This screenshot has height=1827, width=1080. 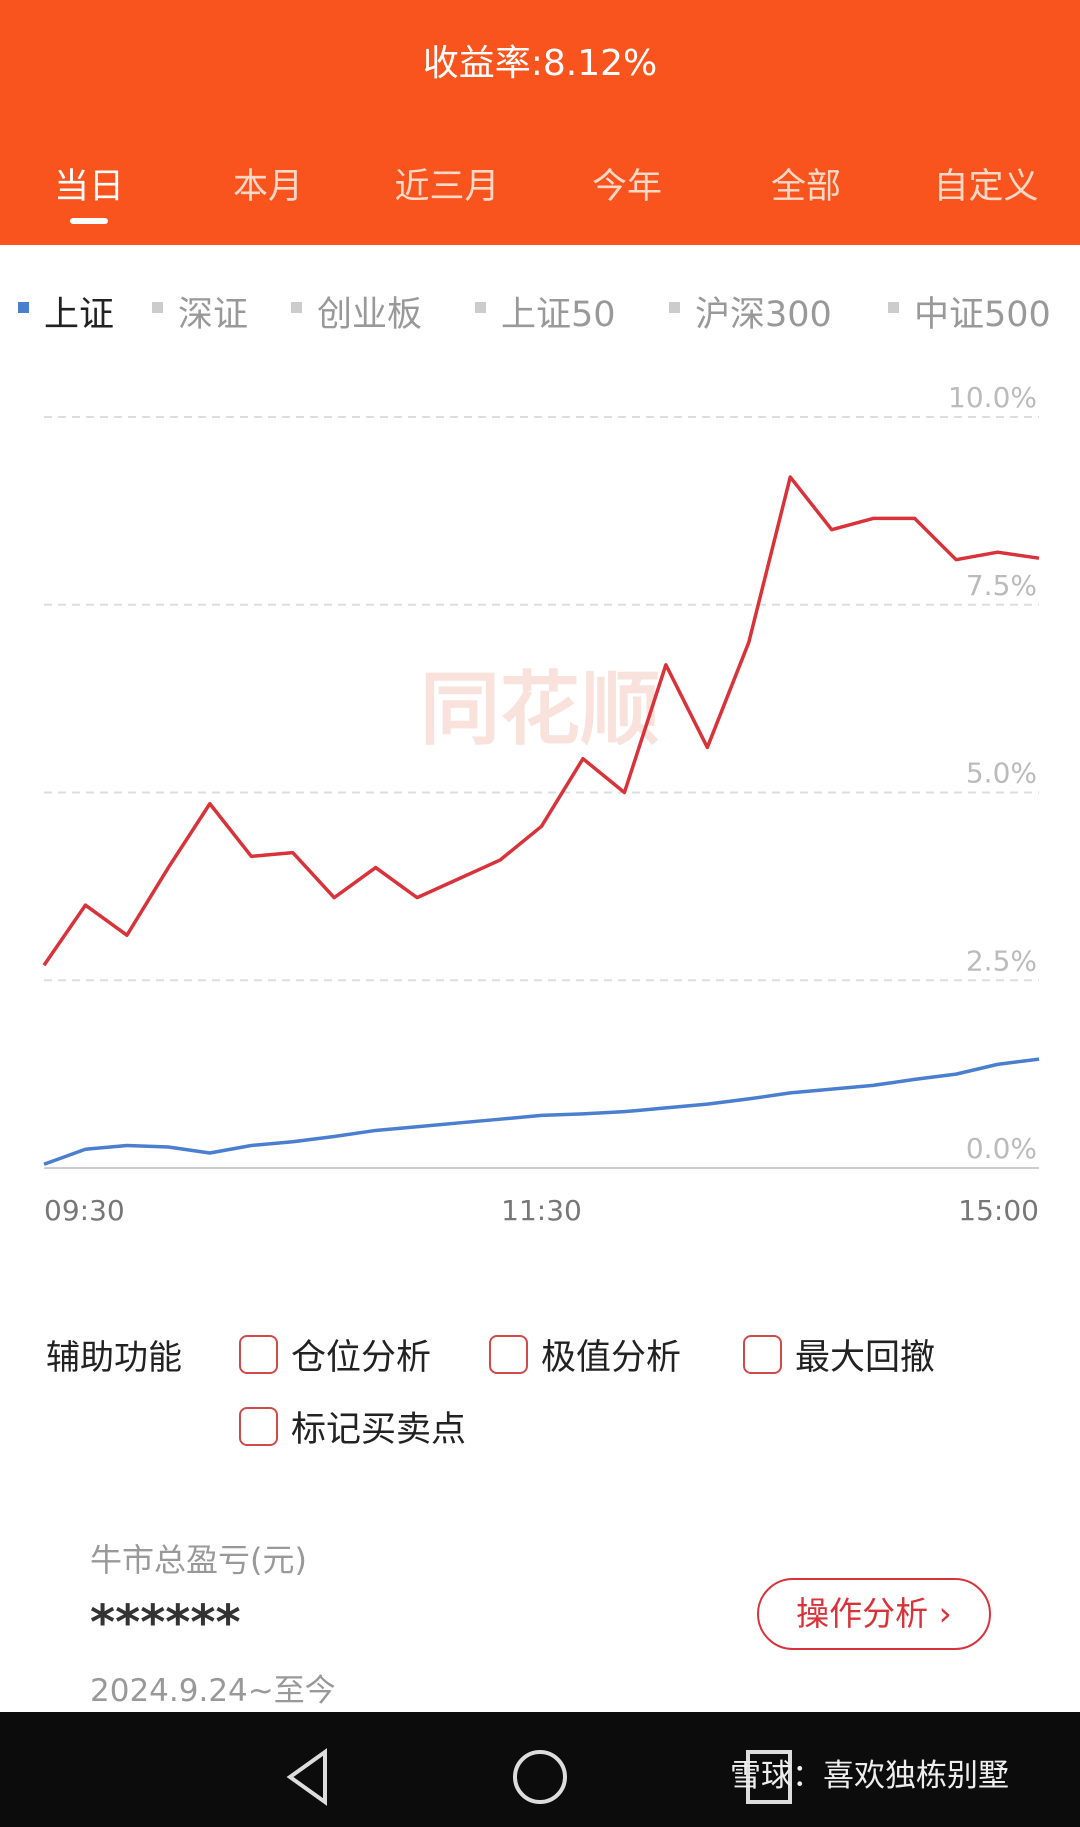 What do you see at coordinates (540, 122) in the screenshot?
I see `header: 收益率:8.12% 当日 本月 近三月 今年 全部 自定义` at bounding box center [540, 122].